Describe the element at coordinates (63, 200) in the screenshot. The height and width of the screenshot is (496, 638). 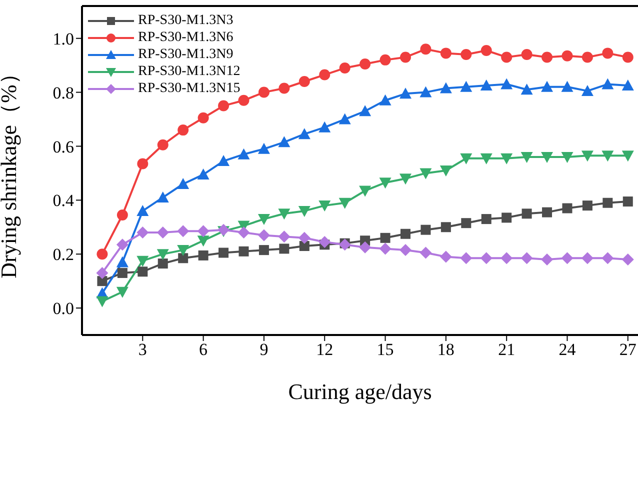
I see `y-tick-label: 0.4` at that location.